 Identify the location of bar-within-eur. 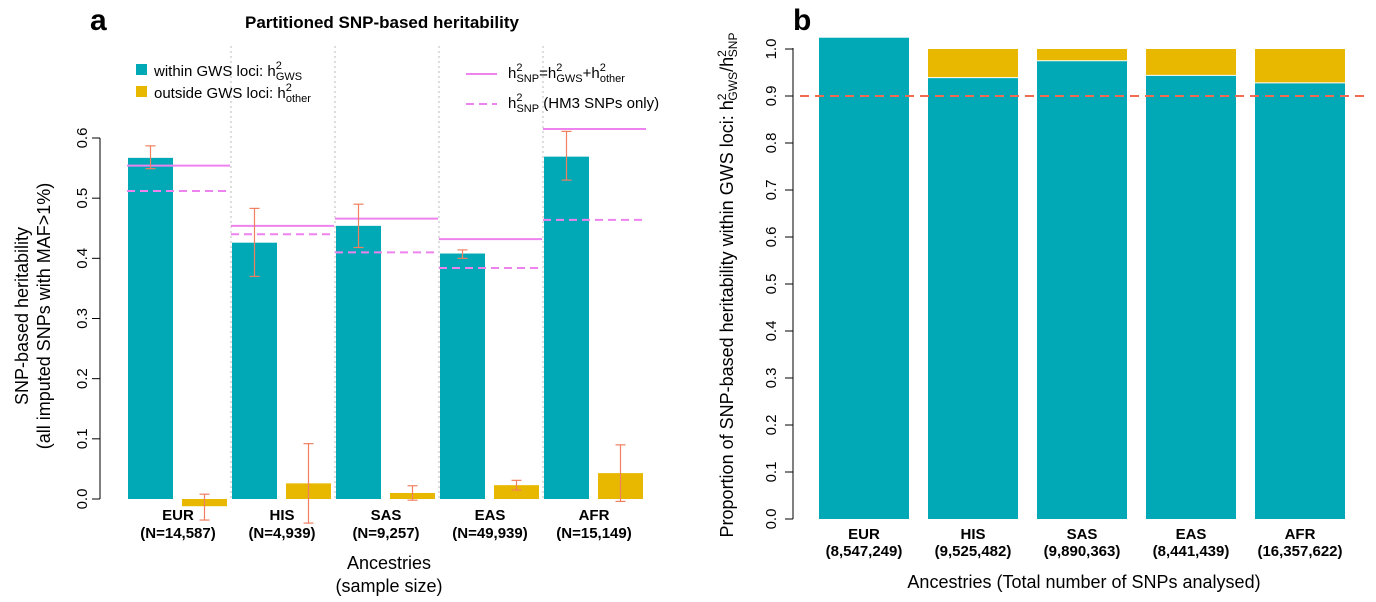
(150, 328).